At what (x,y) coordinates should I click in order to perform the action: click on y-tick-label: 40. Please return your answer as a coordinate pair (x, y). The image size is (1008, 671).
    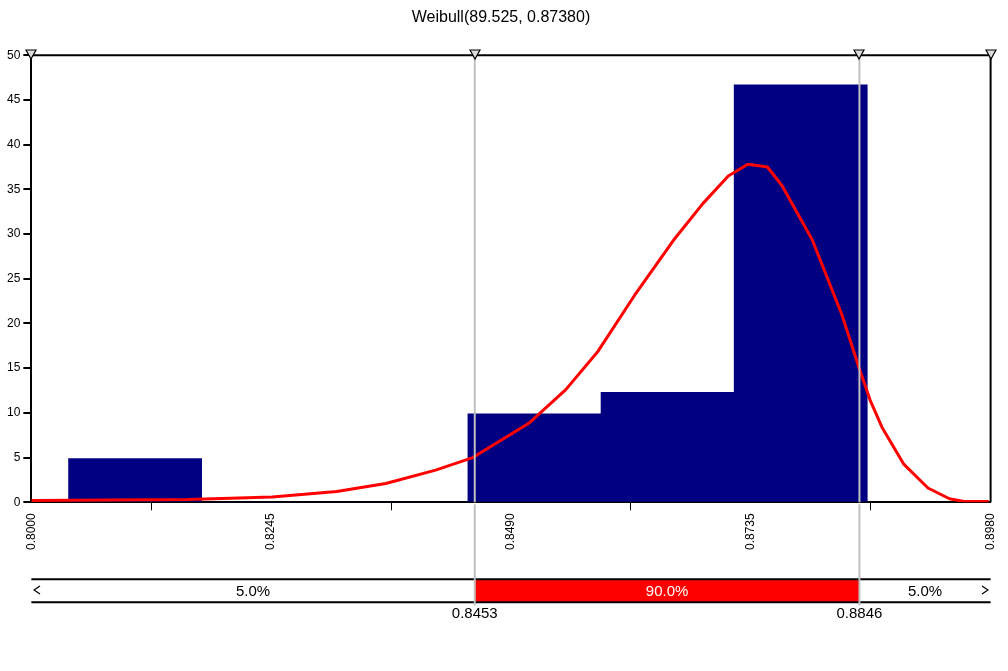
    Looking at the image, I should click on (13, 143).